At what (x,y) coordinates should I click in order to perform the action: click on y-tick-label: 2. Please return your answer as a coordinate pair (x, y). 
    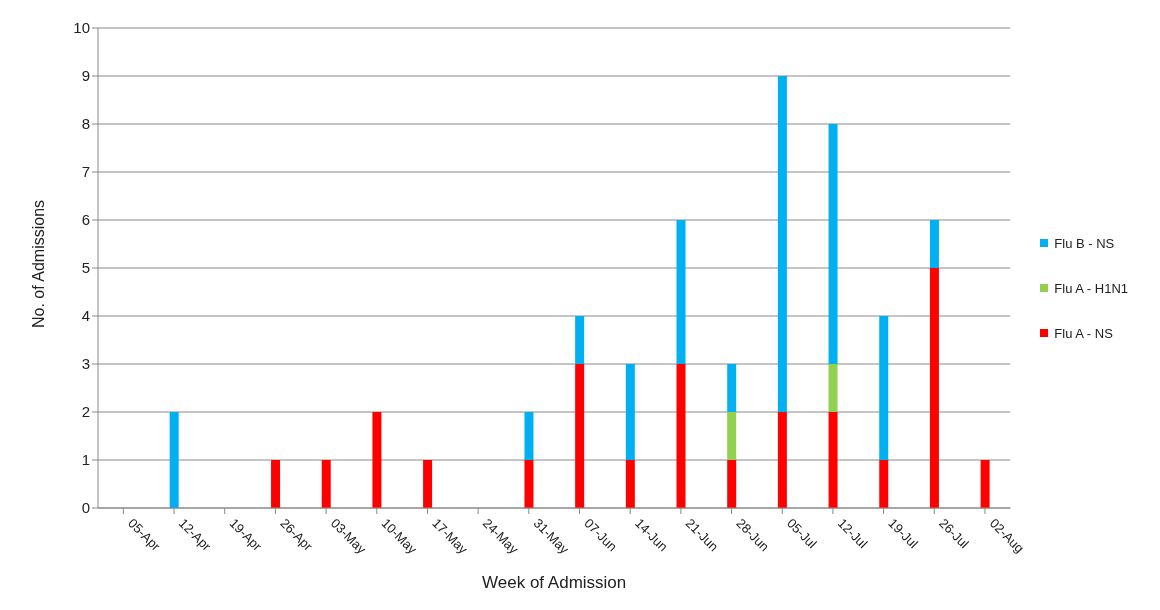
    Looking at the image, I should click on (85, 412).